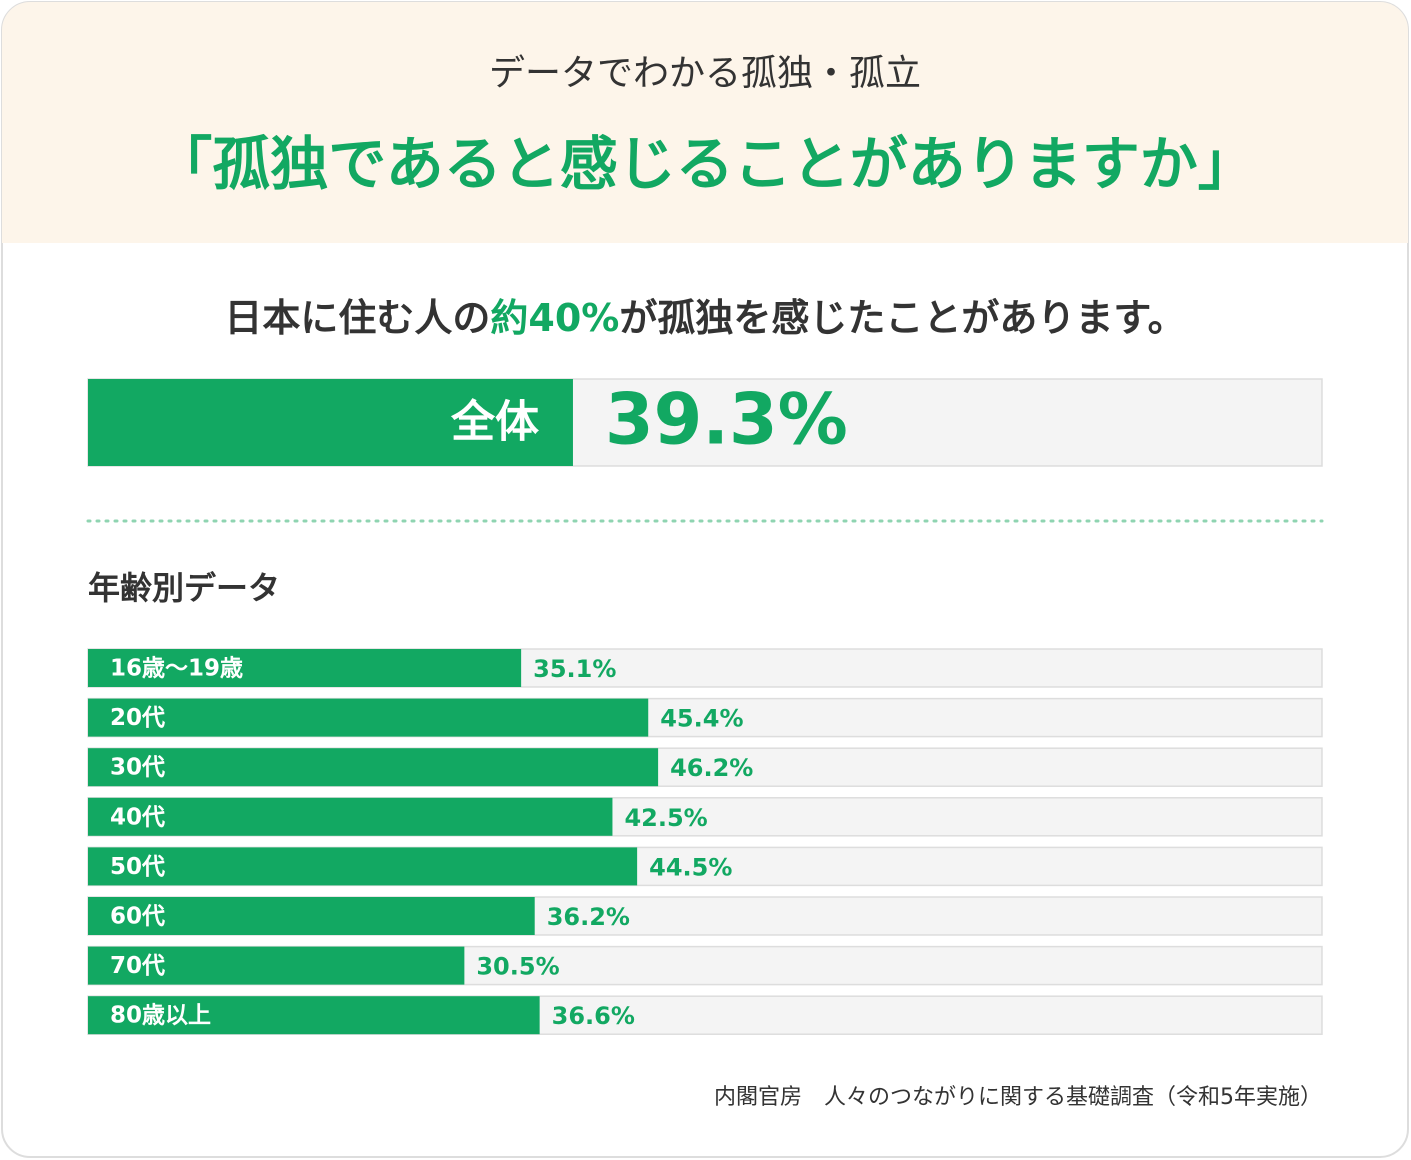 The image size is (1411, 1160). What do you see at coordinates (690, 867) in the screenshot?
I see `value-label: 44.5%` at bounding box center [690, 867].